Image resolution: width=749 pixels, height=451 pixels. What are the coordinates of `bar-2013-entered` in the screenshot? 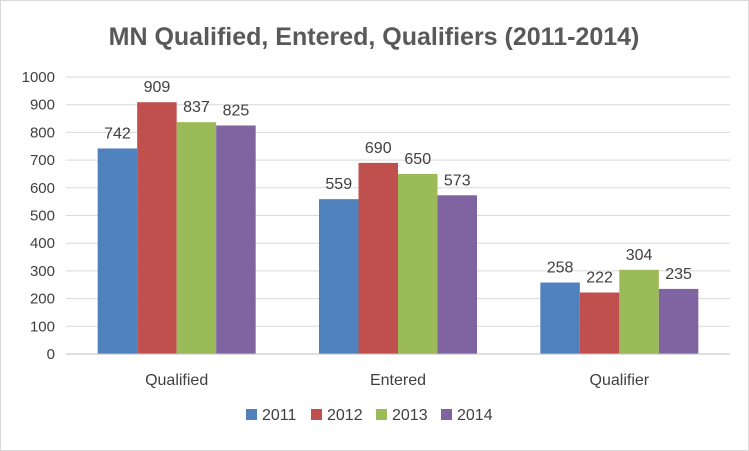 It's located at (418, 263).